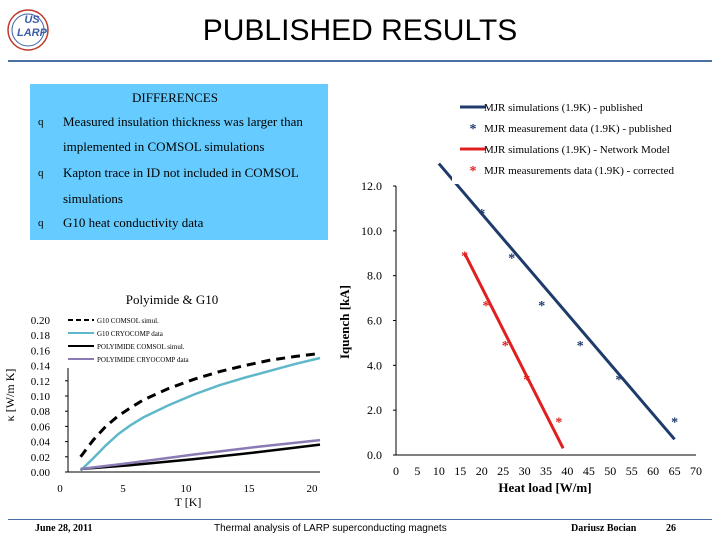  I want to click on logo-text-larp: LARP, so click(32, 33).